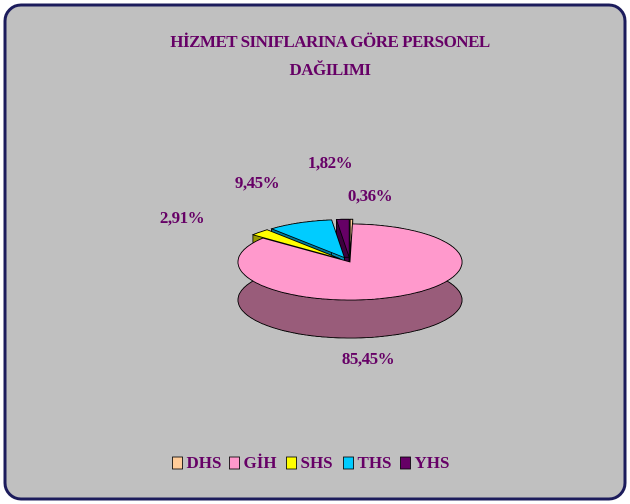 This screenshot has width=630, height=504. I want to click on data-label: 9,45%, so click(257, 182).